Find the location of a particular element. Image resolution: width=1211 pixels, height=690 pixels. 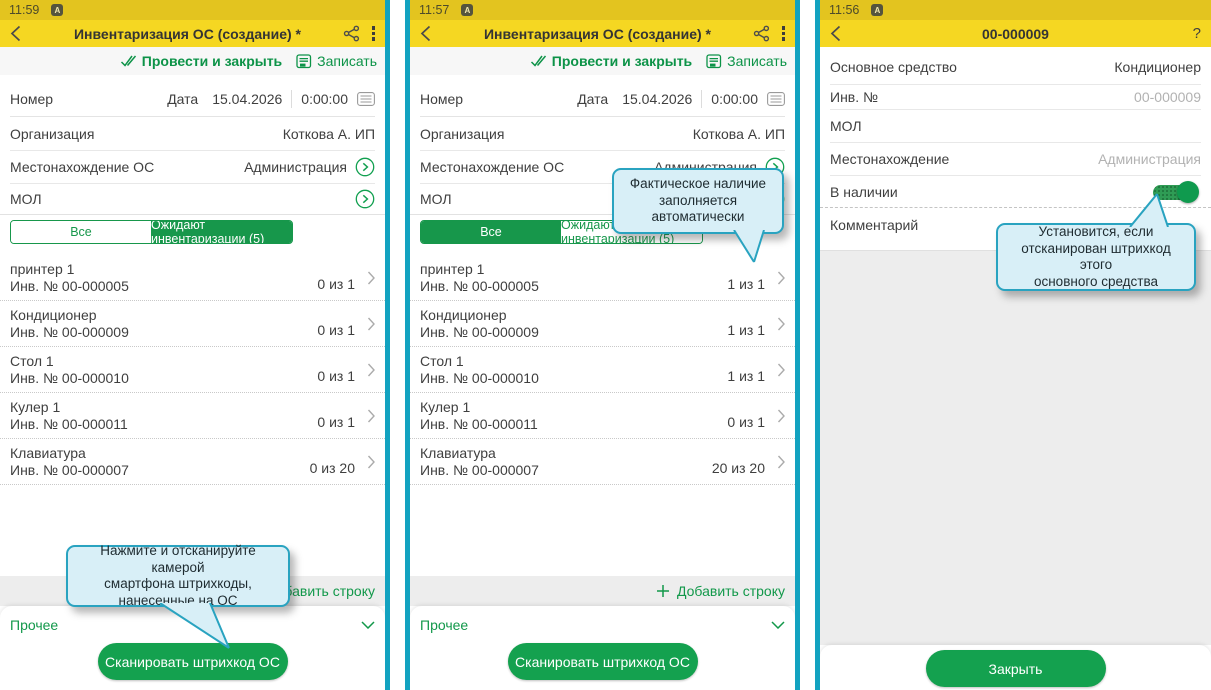

comment-row: Комментарий is located at coordinates (1015, 229).